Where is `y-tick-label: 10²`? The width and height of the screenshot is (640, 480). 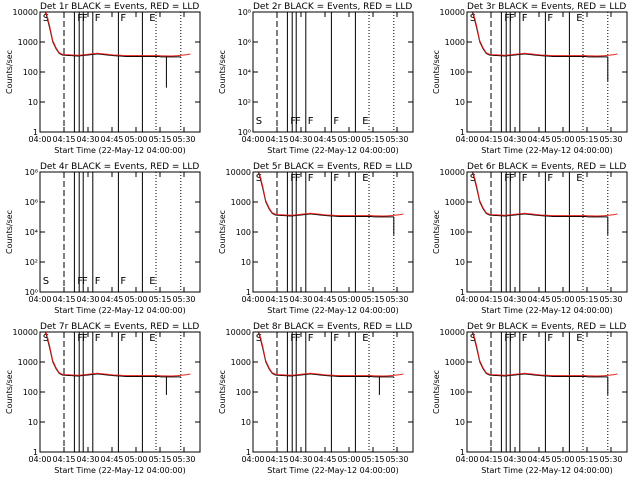 y-tick-label: 10² is located at coordinates (244, 102).